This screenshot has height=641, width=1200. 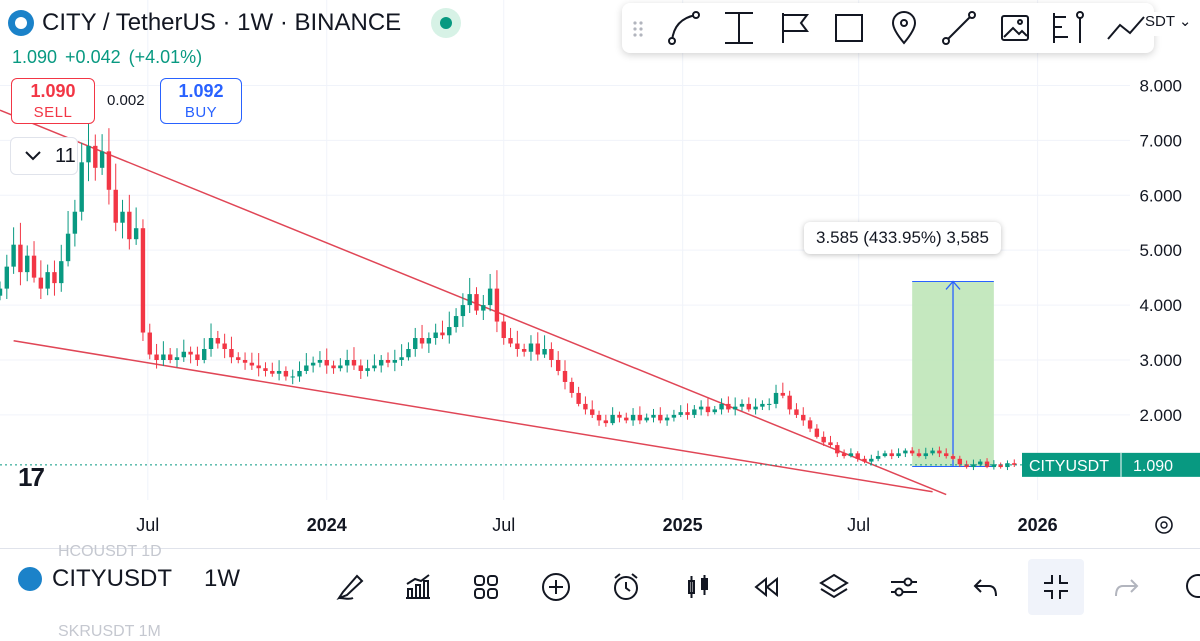 I want to click on indicators-toggle: 11, so click(x=44, y=156).